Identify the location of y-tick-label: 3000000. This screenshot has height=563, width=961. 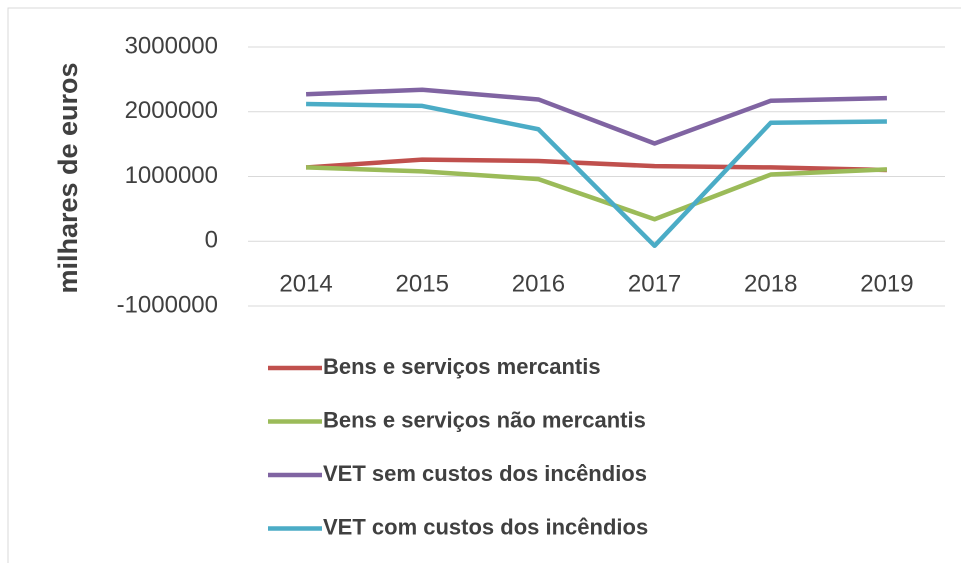
(171, 45).